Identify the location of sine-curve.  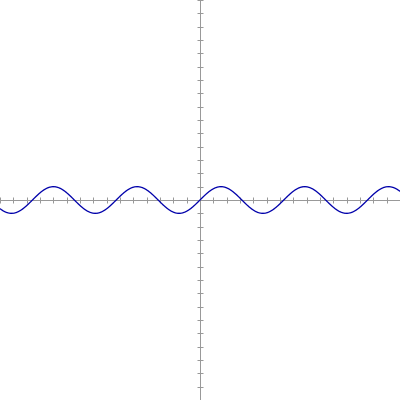
(200, 200).